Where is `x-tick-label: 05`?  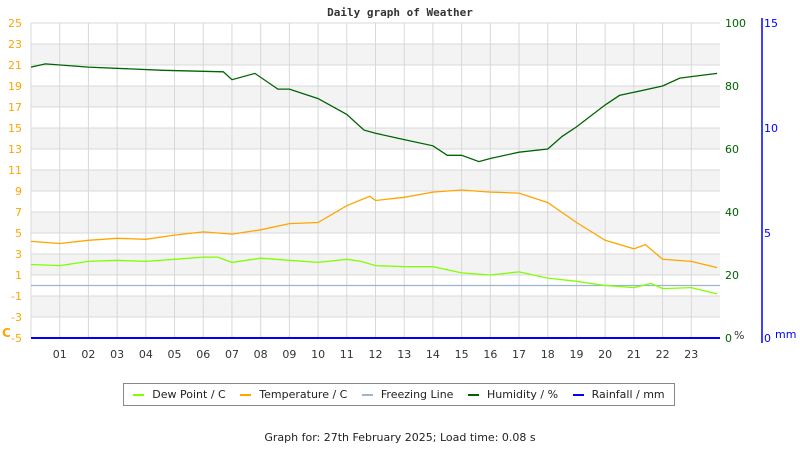 x-tick-label: 05 is located at coordinates (175, 354).